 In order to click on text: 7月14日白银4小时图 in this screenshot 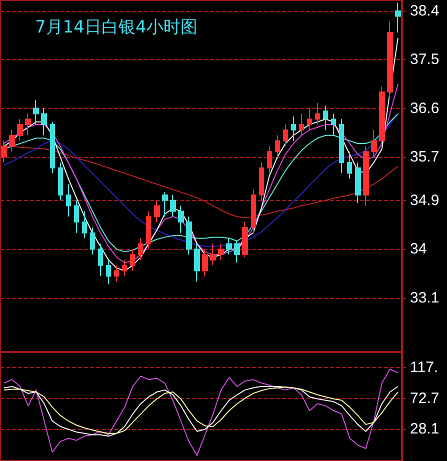, I will do `click(116, 28)`.